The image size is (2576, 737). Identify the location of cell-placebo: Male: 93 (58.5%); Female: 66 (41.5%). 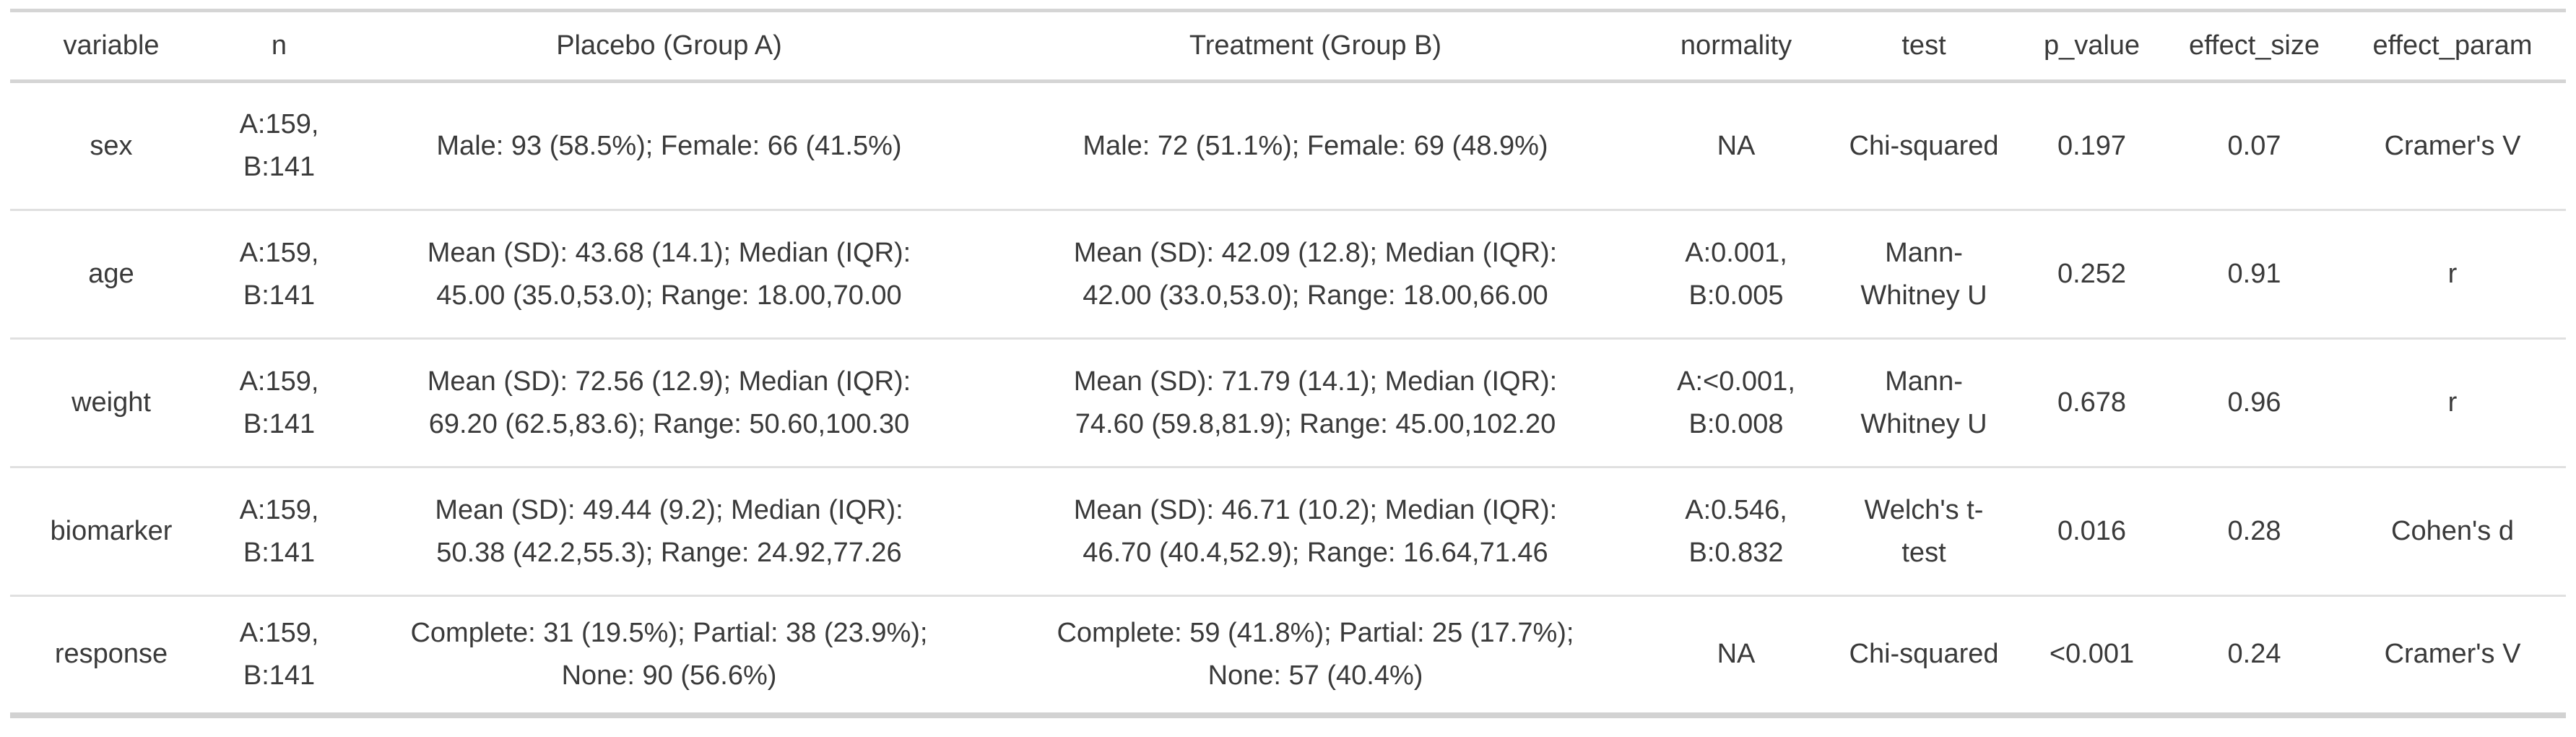
(669, 146).